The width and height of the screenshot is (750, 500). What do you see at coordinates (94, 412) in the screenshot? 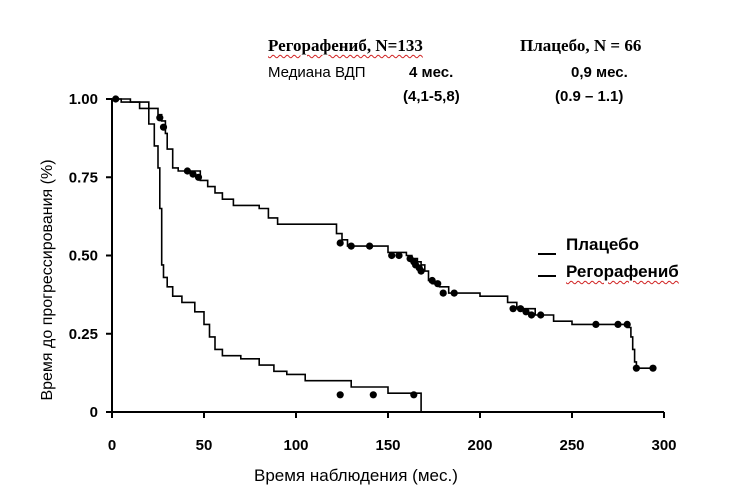
I see `y-tick-label: 0` at bounding box center [94, 412].